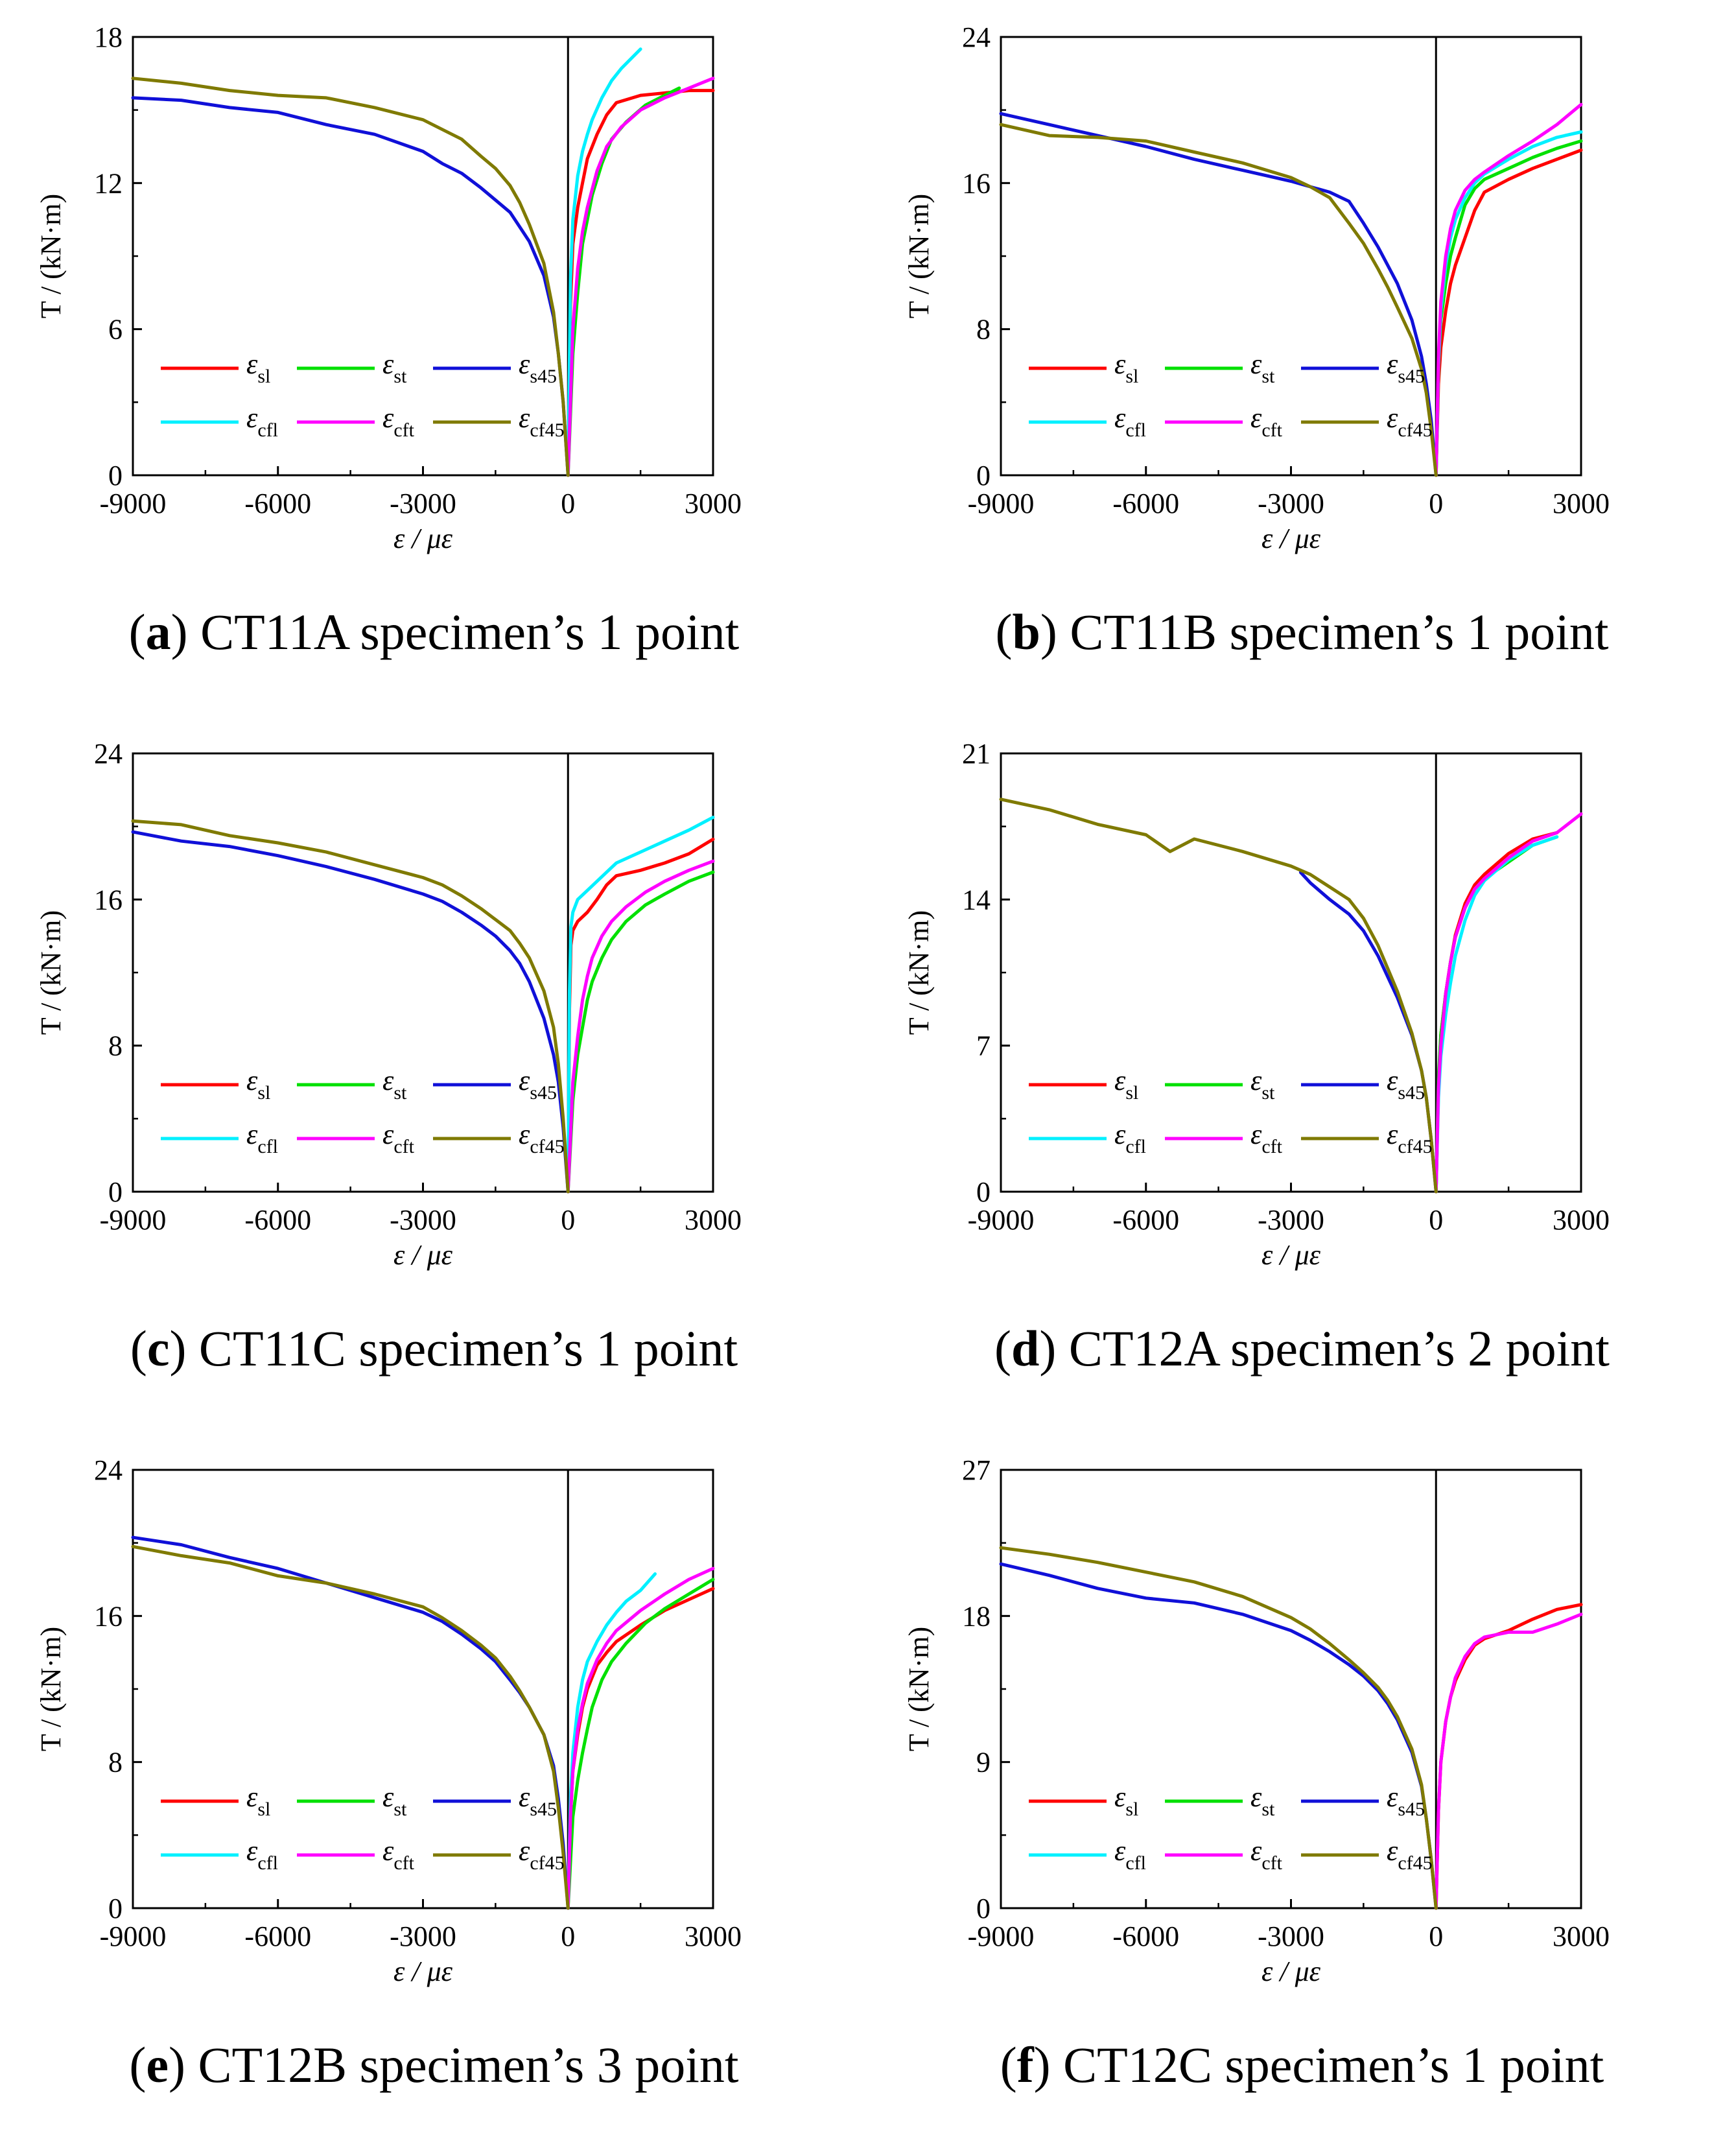 This screenshot has width=1736, height=2150. What do you see at coordinates (499, 1854) in the screenshot?
I see `legend-item-cf45: εcf45` at bounding box center [499, 1854].